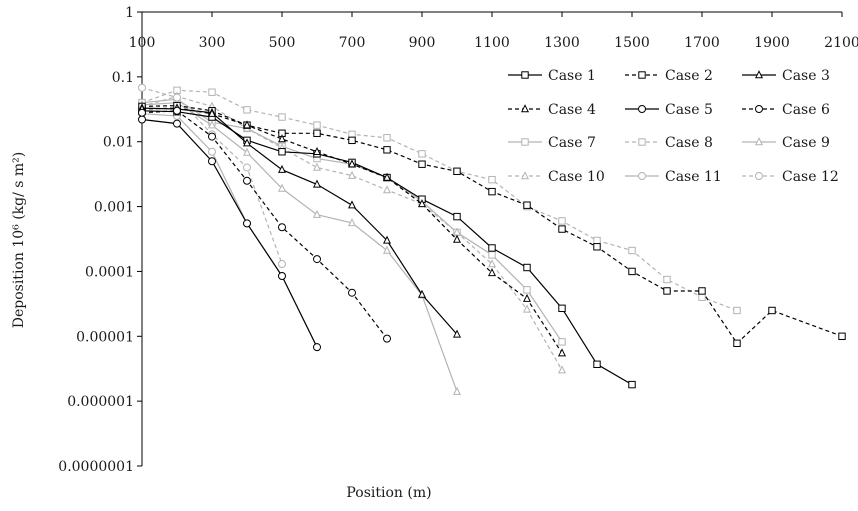 This screenshot has height=511, width=858. What do you see at coordinates (212, 43) in the screenshot?
I see `x-tick-label: 300` at bounding box center [212, 43].